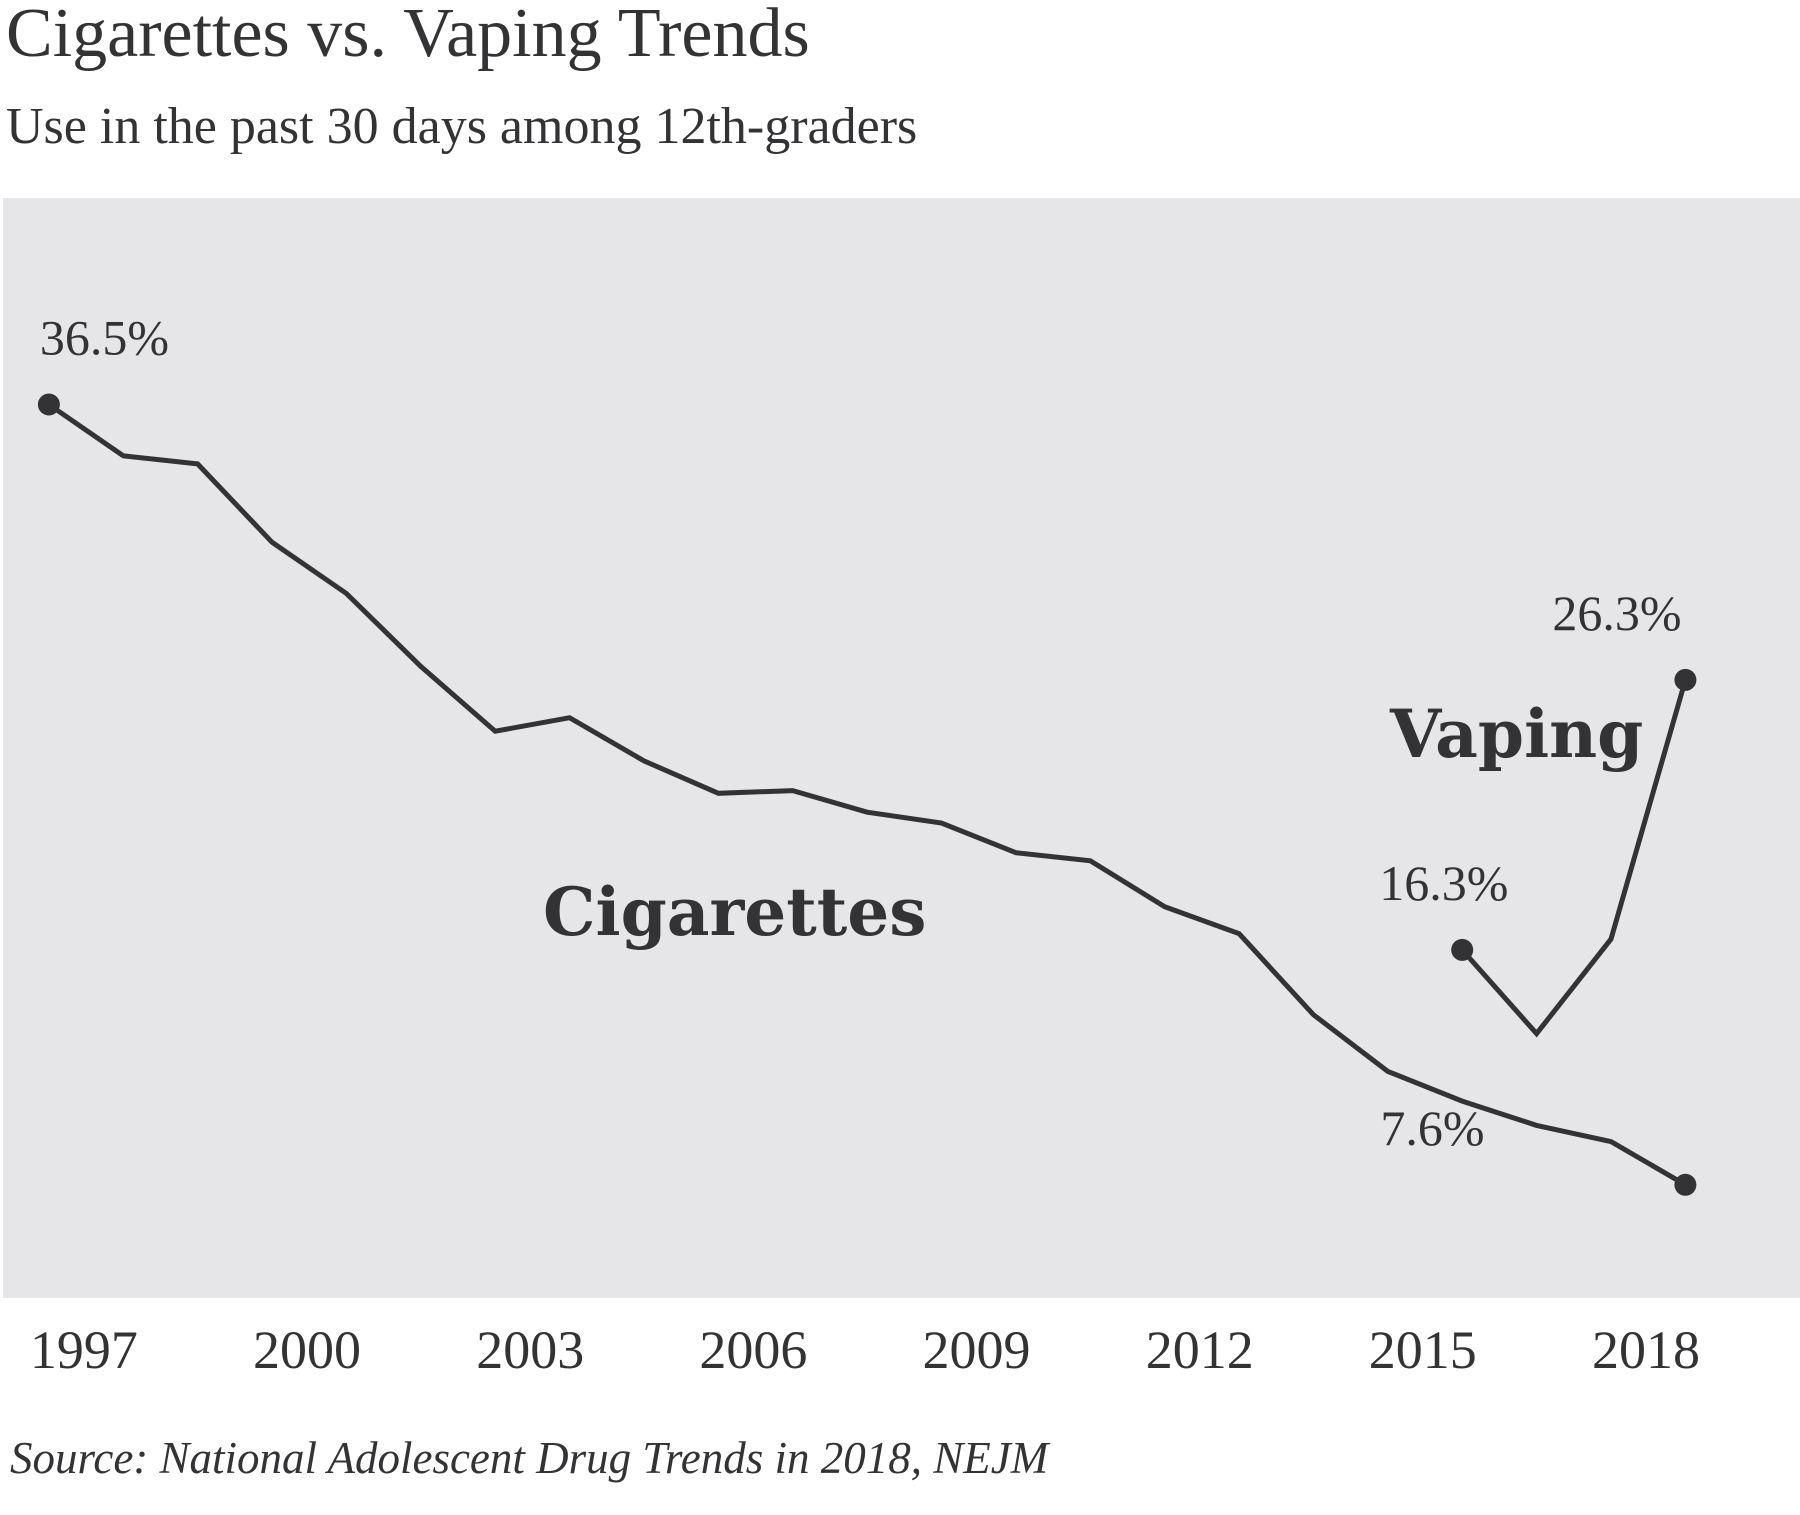 The image size is (1800, 1515). I want to click on x-axis-ticks: 1997 2000 2003 2006 2009 2012 2015 2018, so click(865, 1350).